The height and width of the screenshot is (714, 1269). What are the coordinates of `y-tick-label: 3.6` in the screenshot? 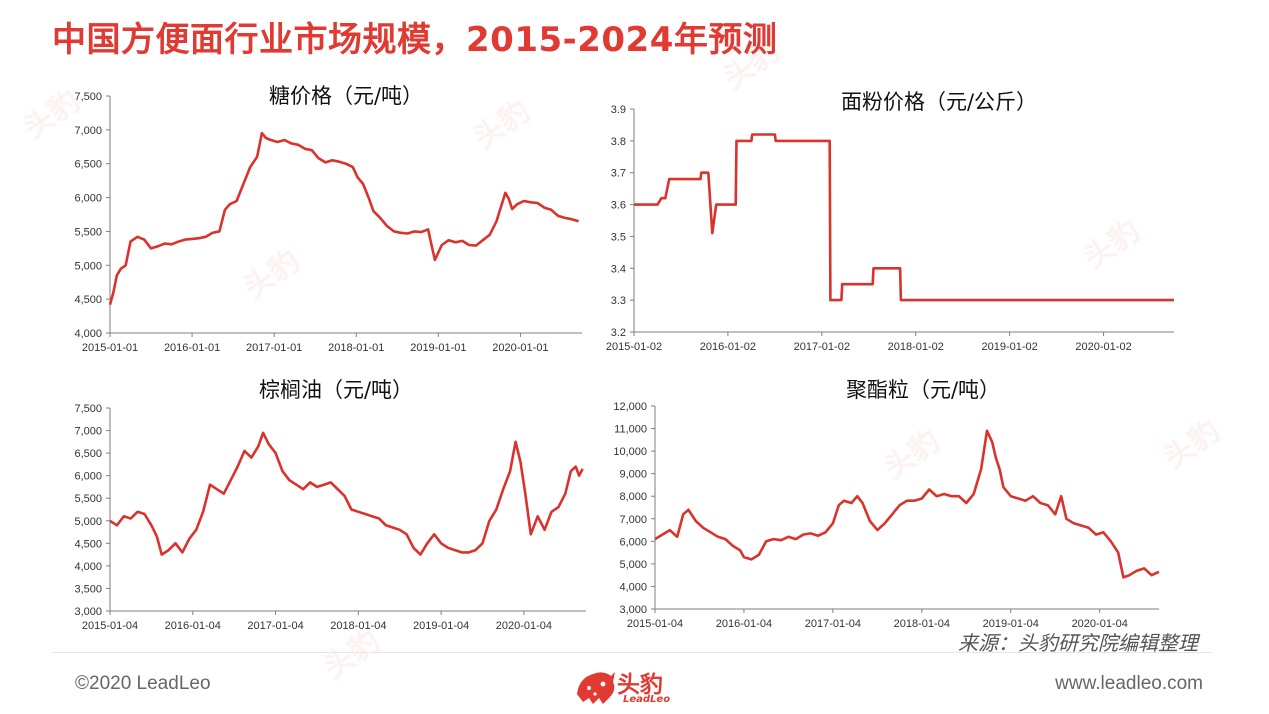 It's located at (618, 206).